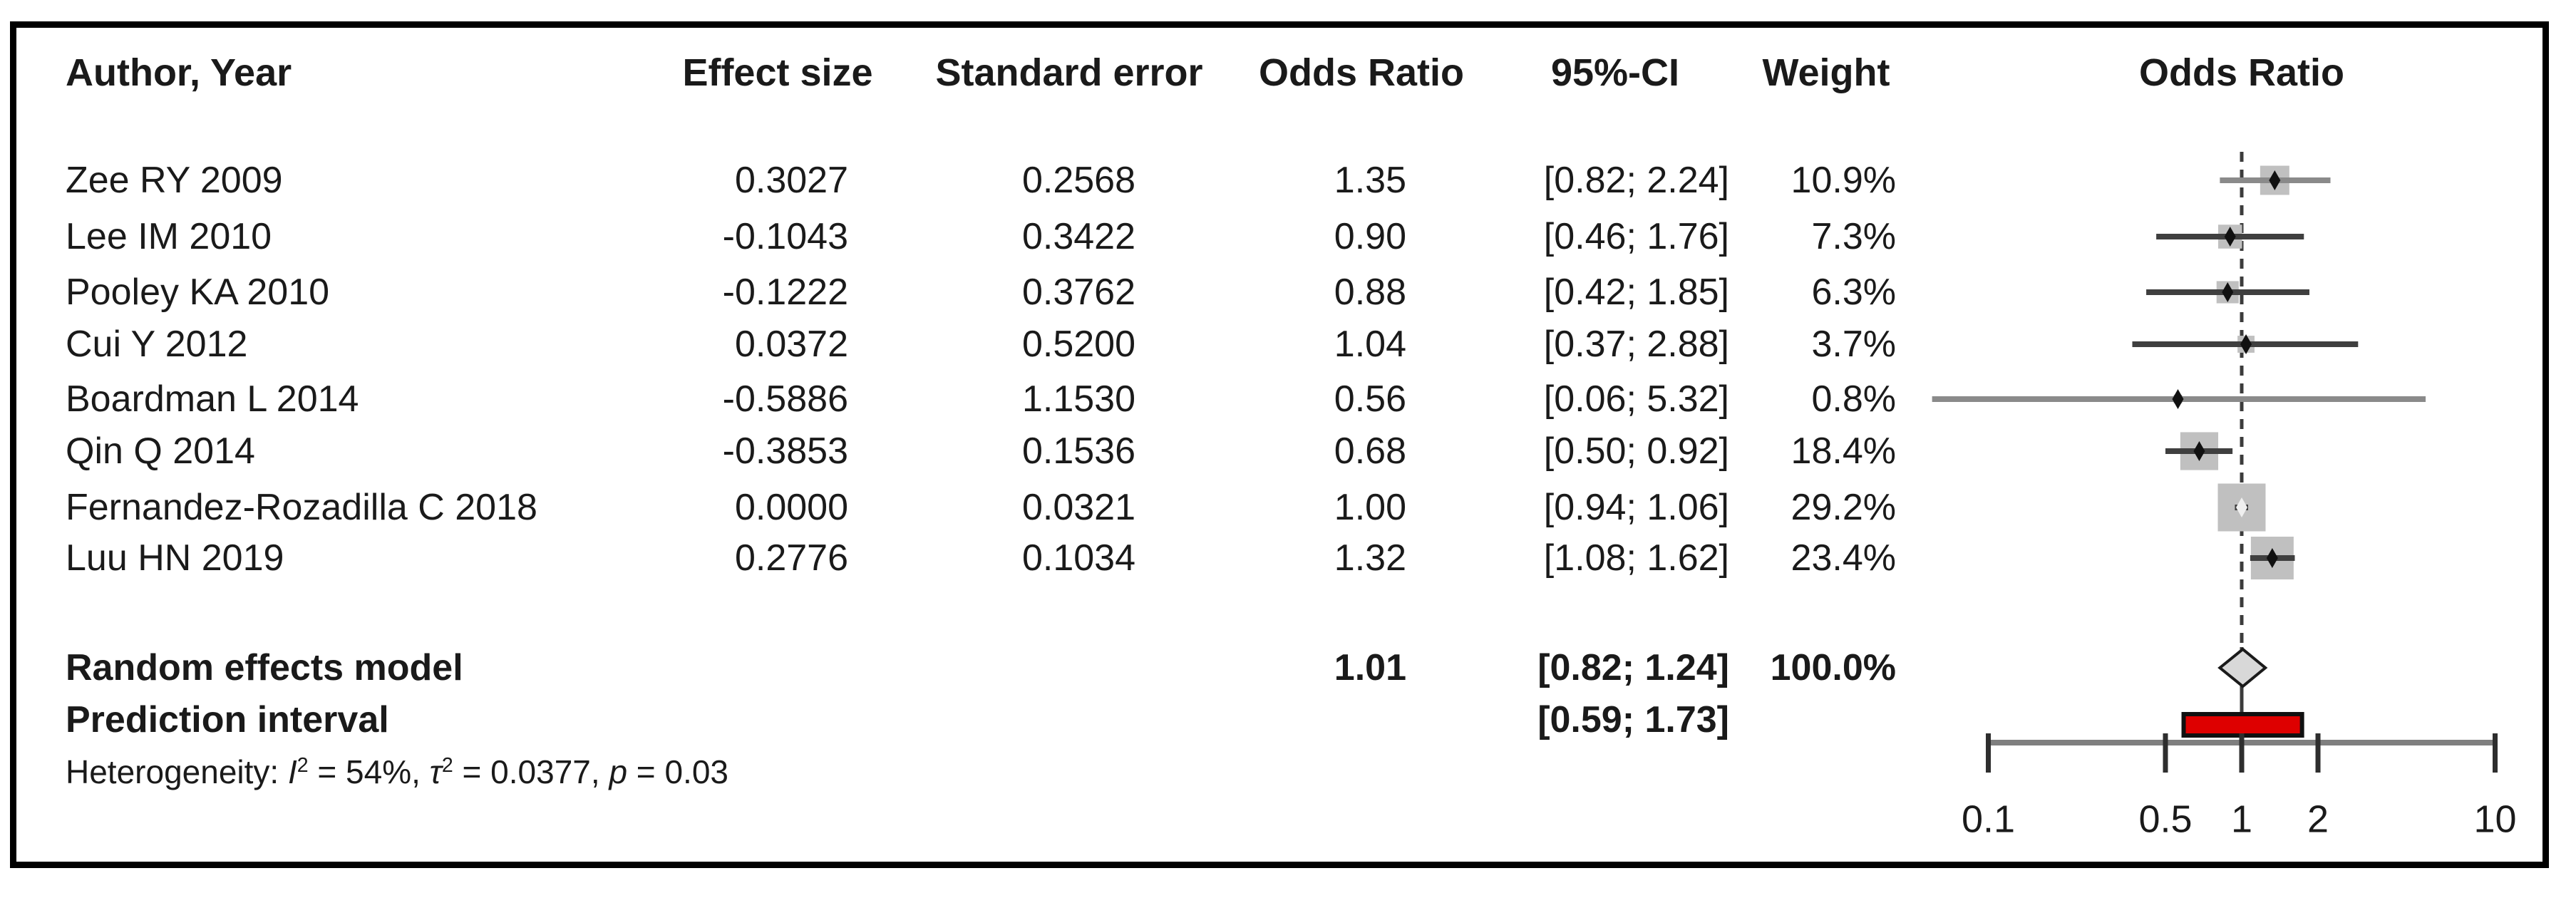 This screenshot has height=898, width=2576. Describe the element at coordinates (1078, 344) in the screenshot. I see `study-standard-error: 0.5200` at that location.